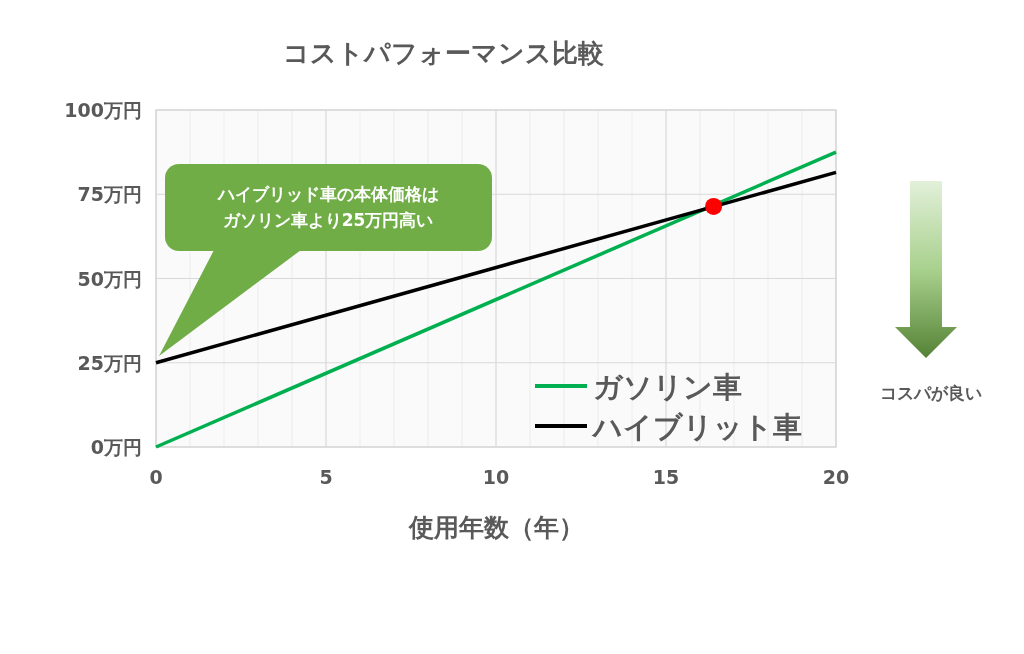 The image size is (1024, 654). What do you see at coordinates (495, 527) in the screenshot?
I see `x-axis-title: 使用年数（年）` at bounding box center [495, 527].